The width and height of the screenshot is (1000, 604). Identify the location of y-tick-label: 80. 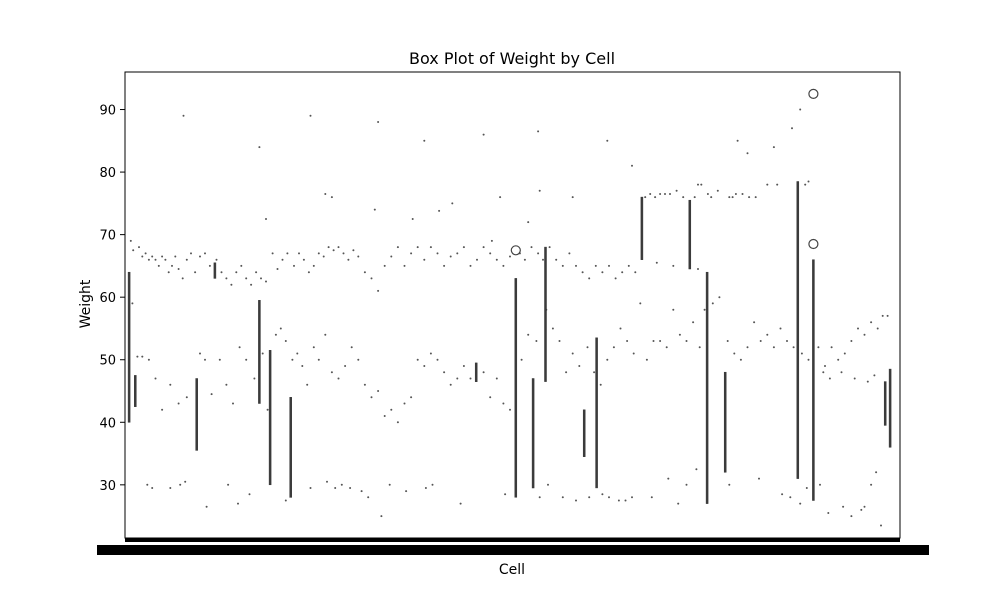
(107, 173).